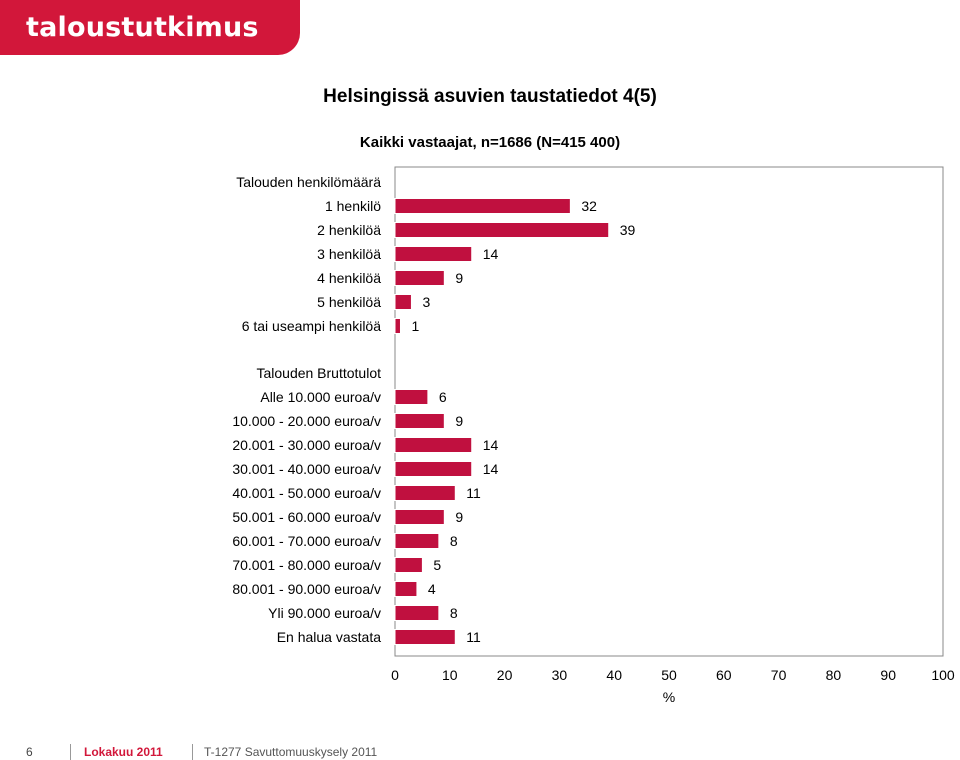 The width and height of the screenshot is (960, 760). What do you see at coordinates (426, 302) in the screenshot?
I see `data-label: 3` at bounding box center [426, 302].